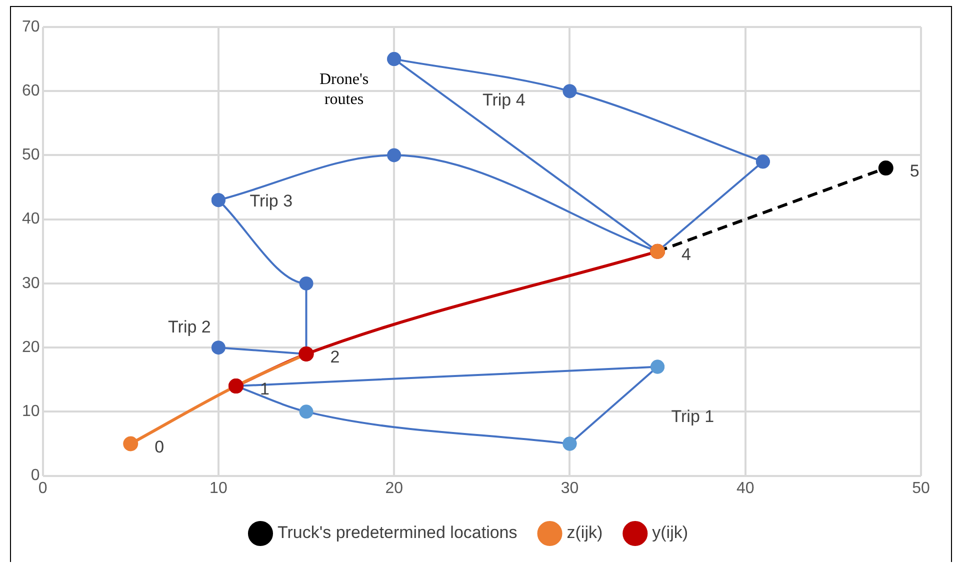 The image size is (957, 563). Describe the element at coordinates (35, 475) in the screenshot. I see `y-tick-label: 0` at that location.